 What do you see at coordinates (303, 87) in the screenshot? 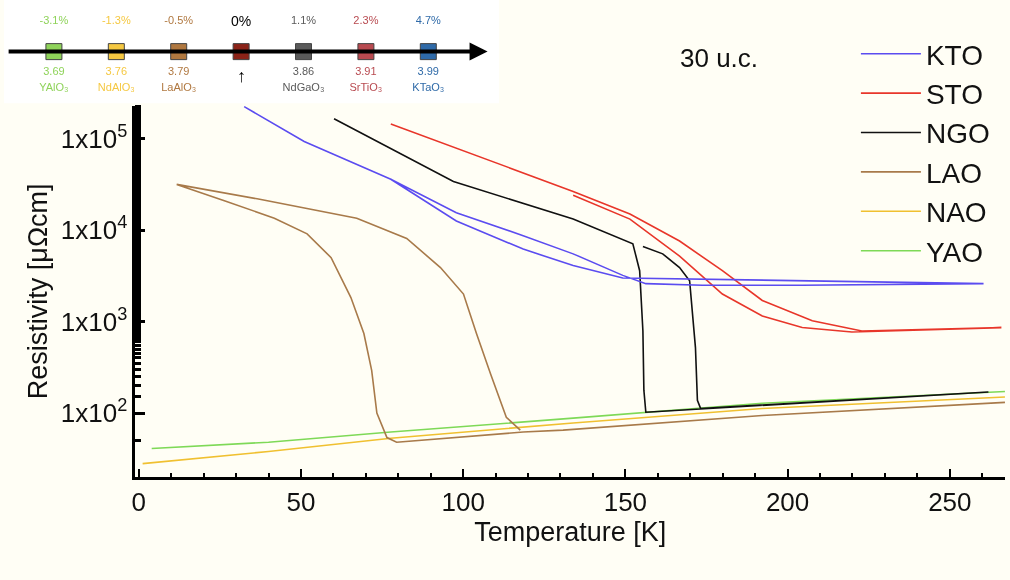
I see `category-label: NdGaO₃` at bounding box center [303, 87].